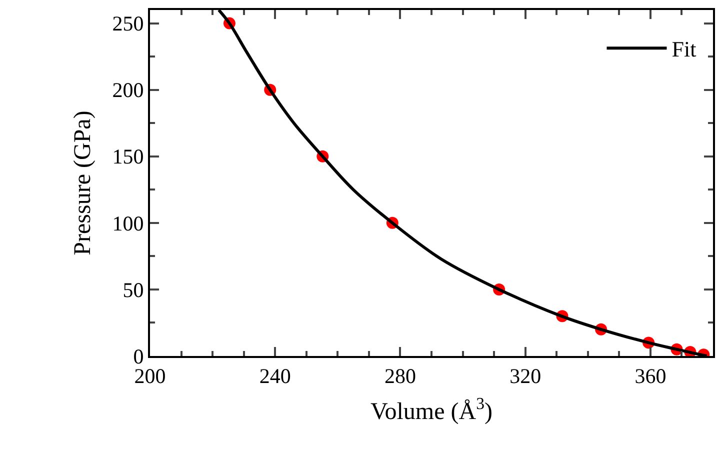  What do you see at coordinates (83, 183) in the screenshot?
I see `y-axis-title: Pressure (GPa)` at bounding box center [83, 183].